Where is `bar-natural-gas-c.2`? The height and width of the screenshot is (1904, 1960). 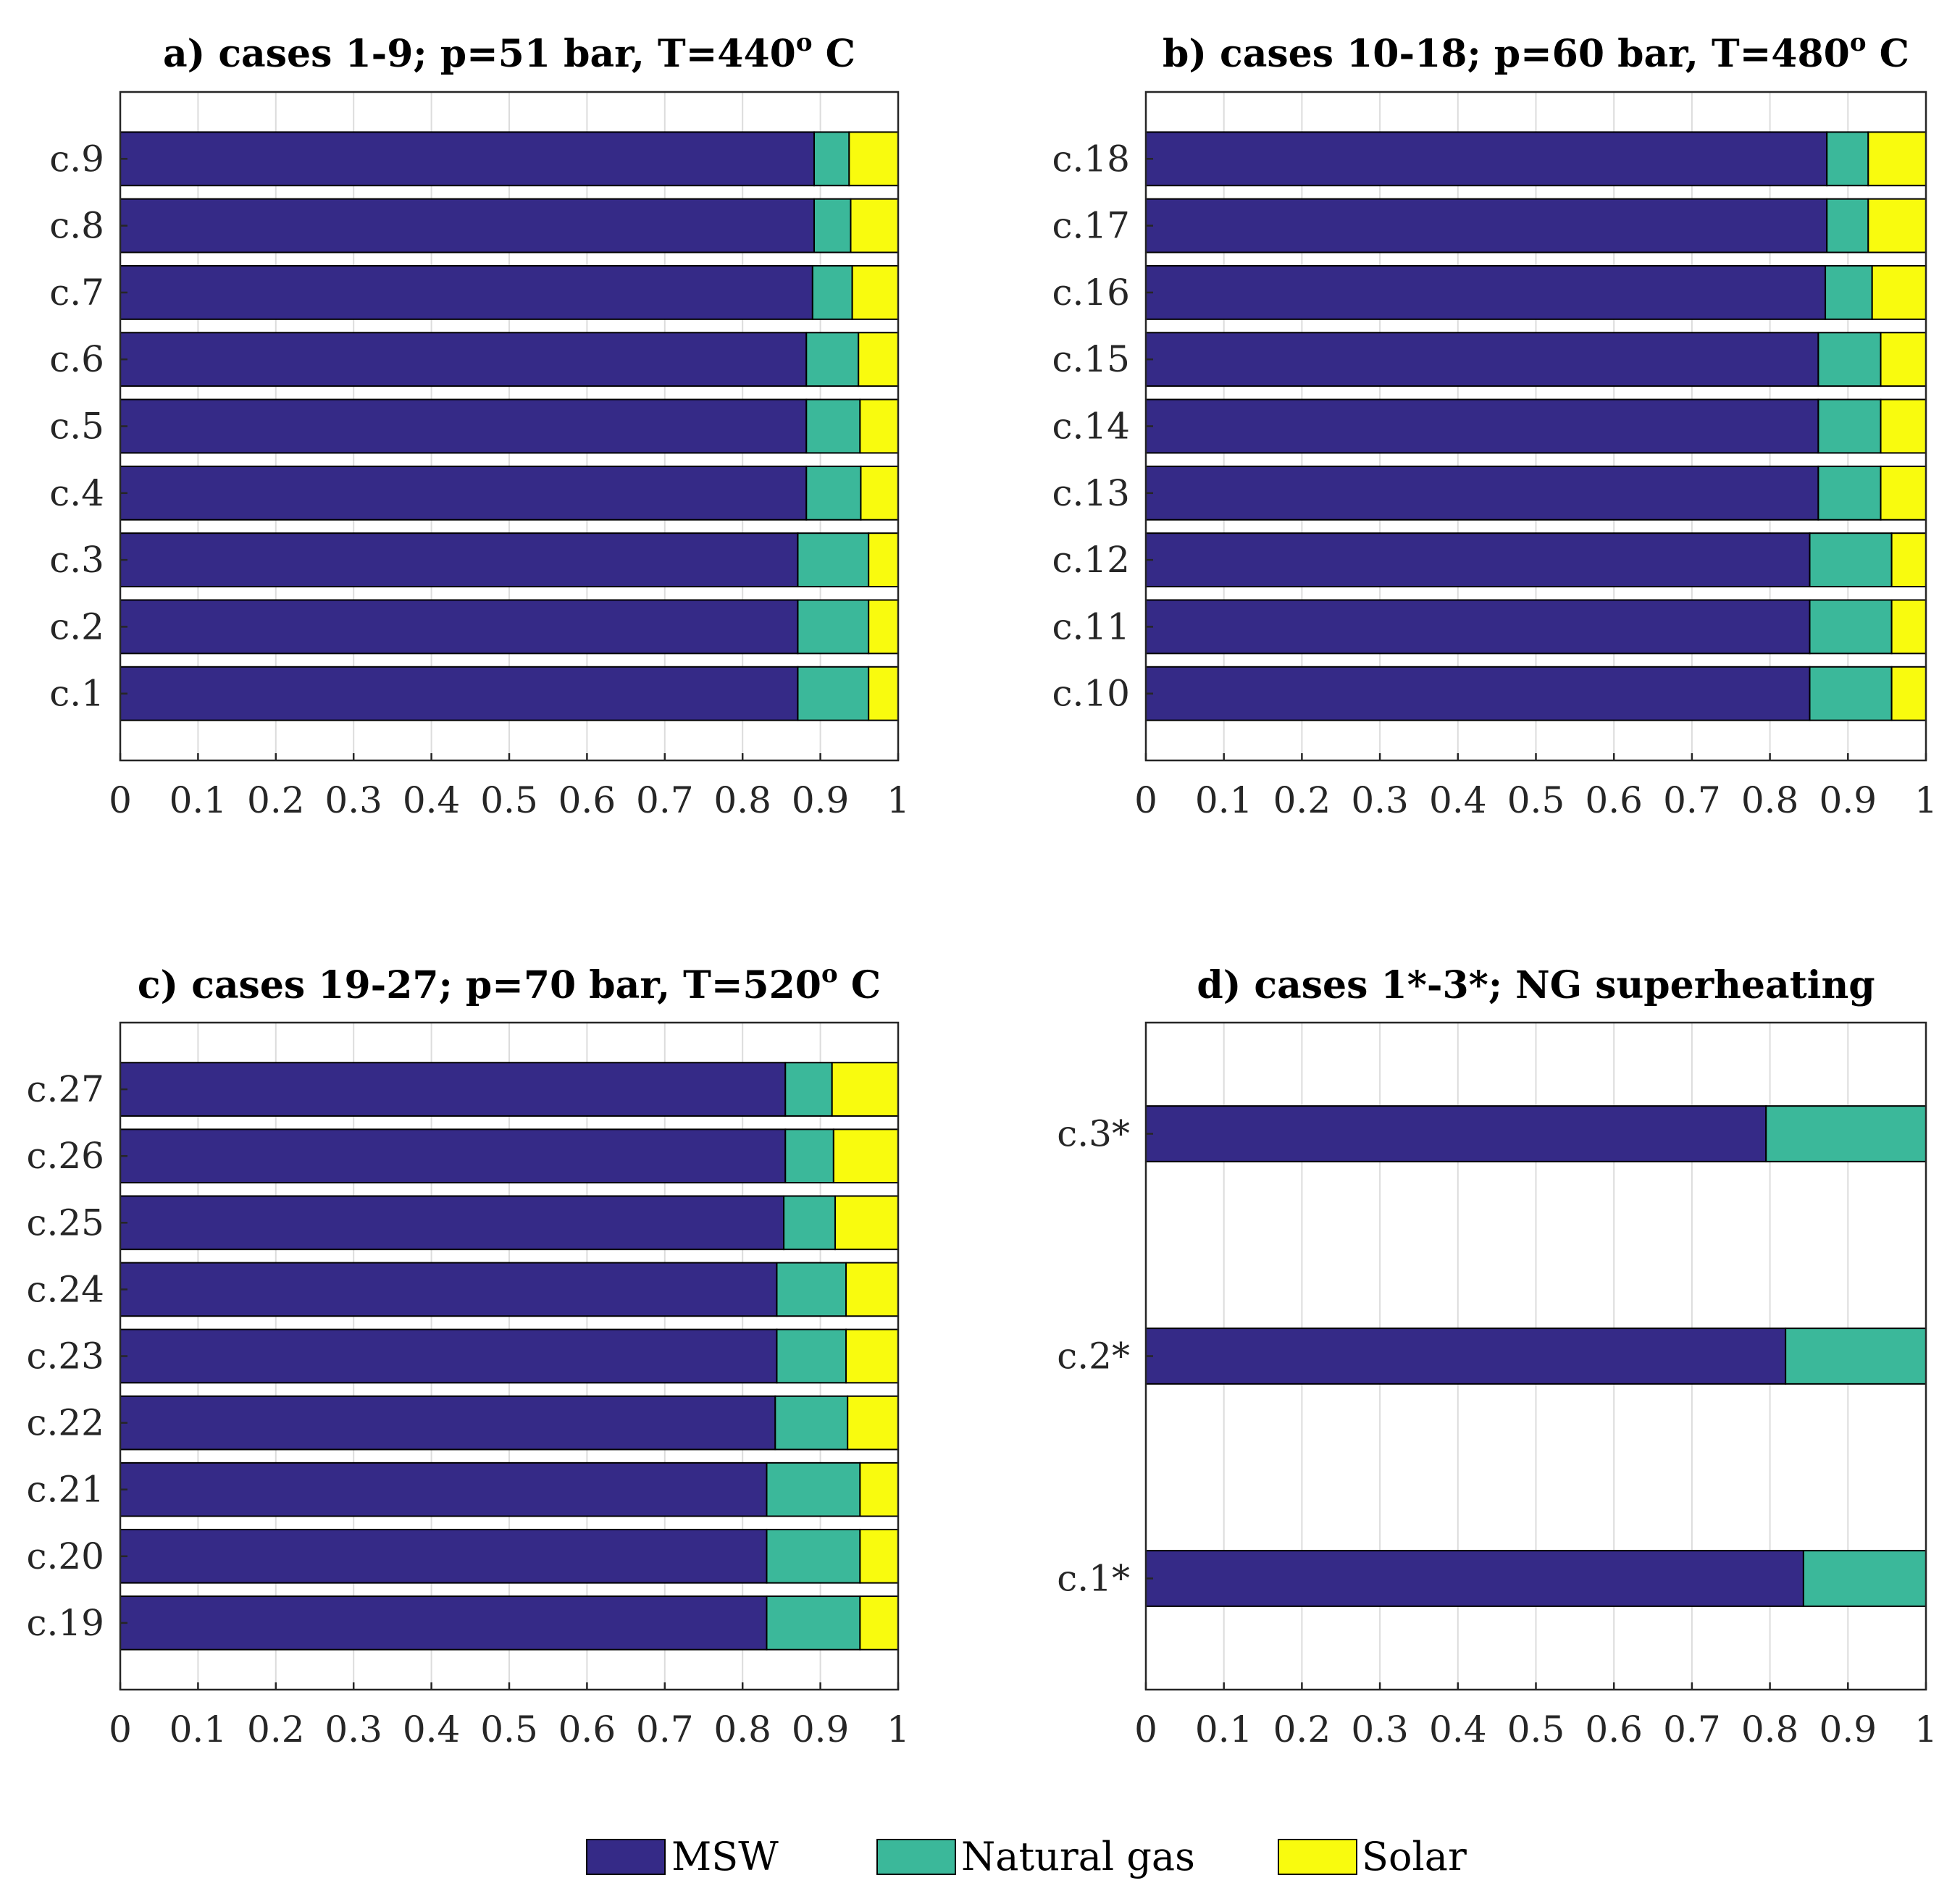 bar-natural-gas-c.2 is located at coordinates (834, 627).